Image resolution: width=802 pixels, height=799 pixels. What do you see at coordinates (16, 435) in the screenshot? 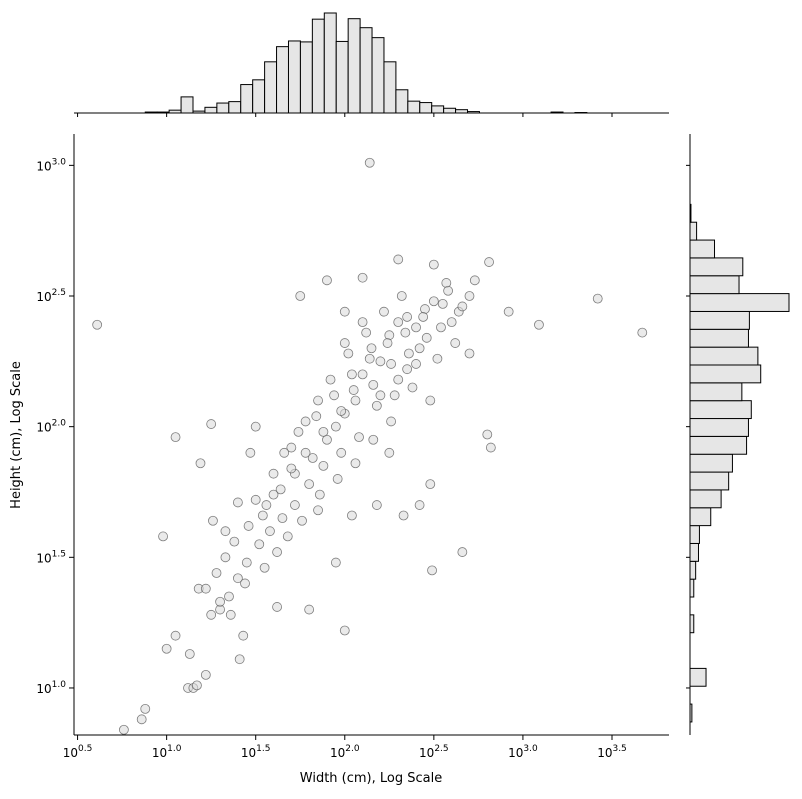
I see `y-axis-label: Height (cm), Log Scale` at bounding box center [16, 435].